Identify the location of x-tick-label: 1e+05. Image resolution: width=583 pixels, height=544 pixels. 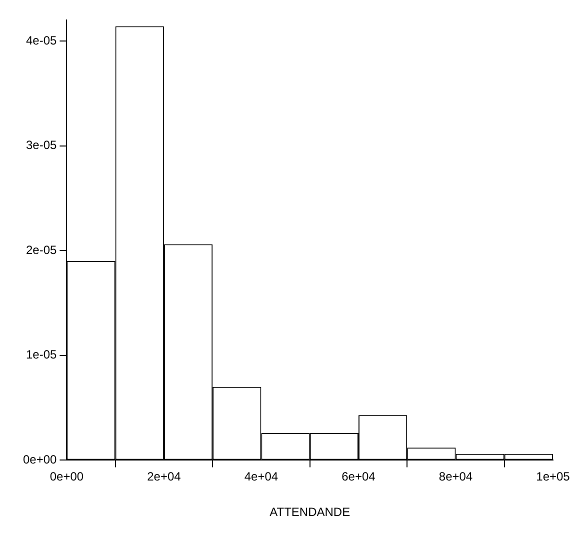
(553, 477).